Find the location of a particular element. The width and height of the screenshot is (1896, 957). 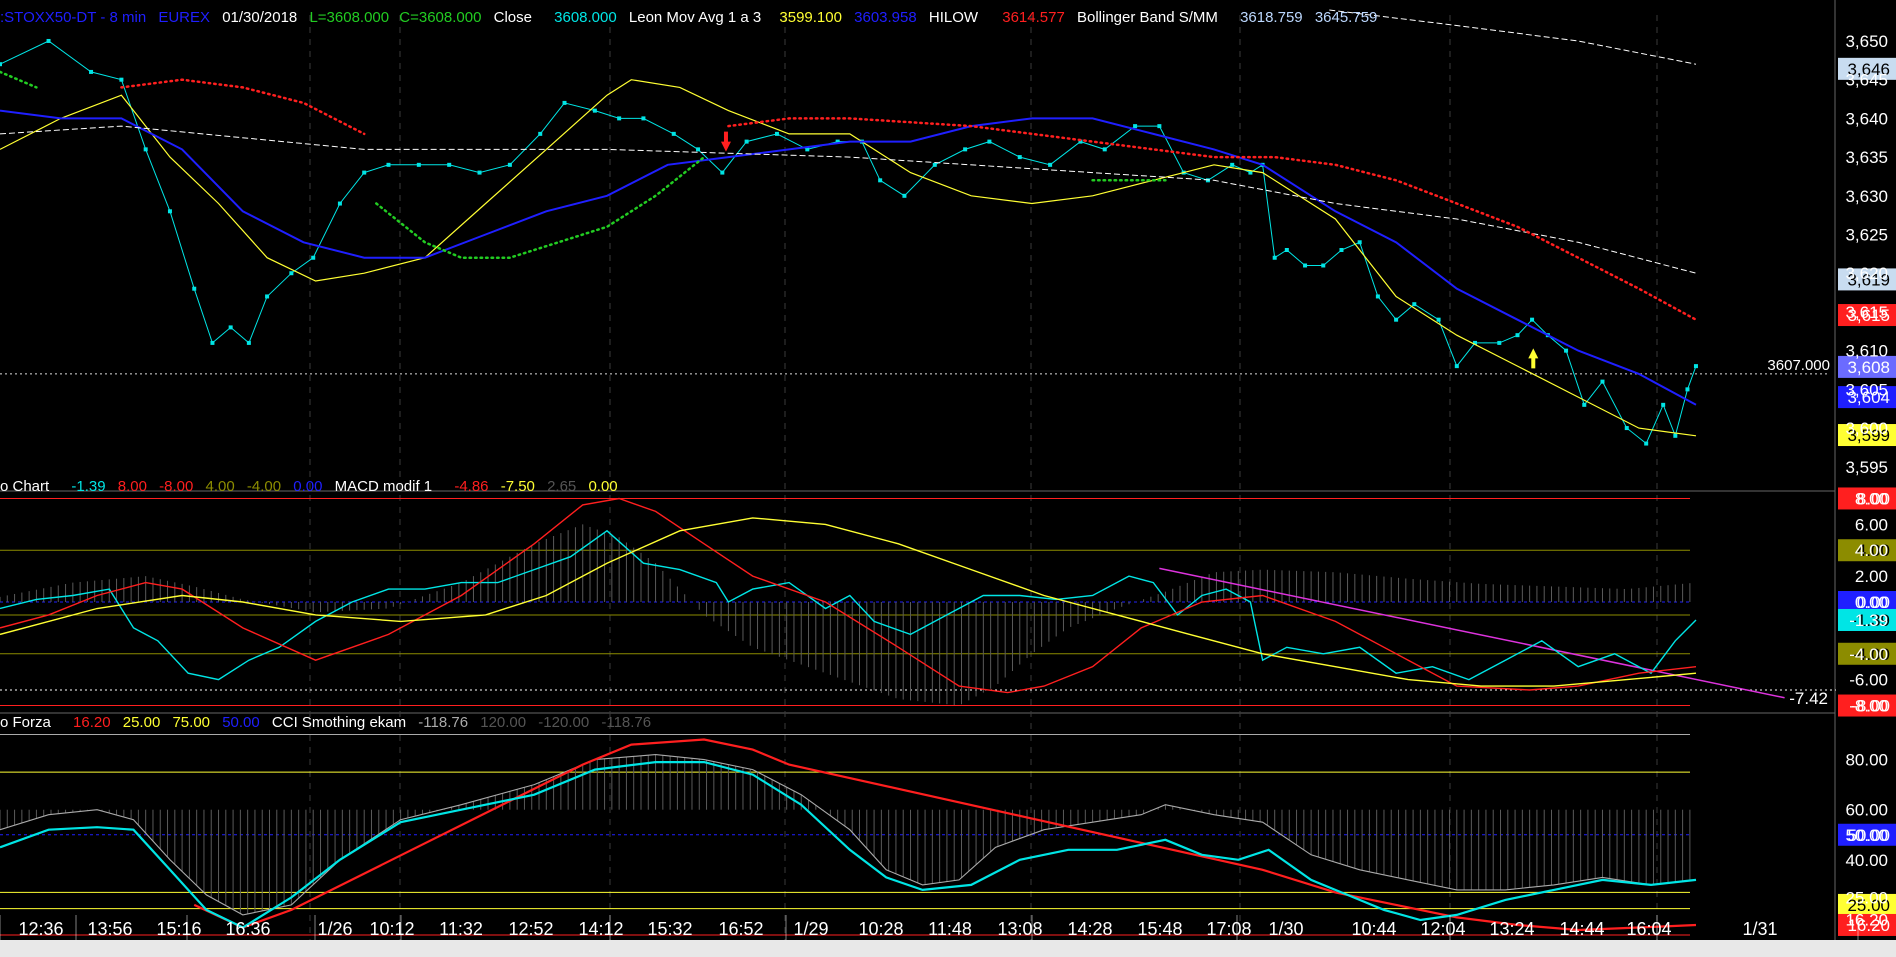

x-tick-label: 1/31 is located at coordinates (1759, 929).